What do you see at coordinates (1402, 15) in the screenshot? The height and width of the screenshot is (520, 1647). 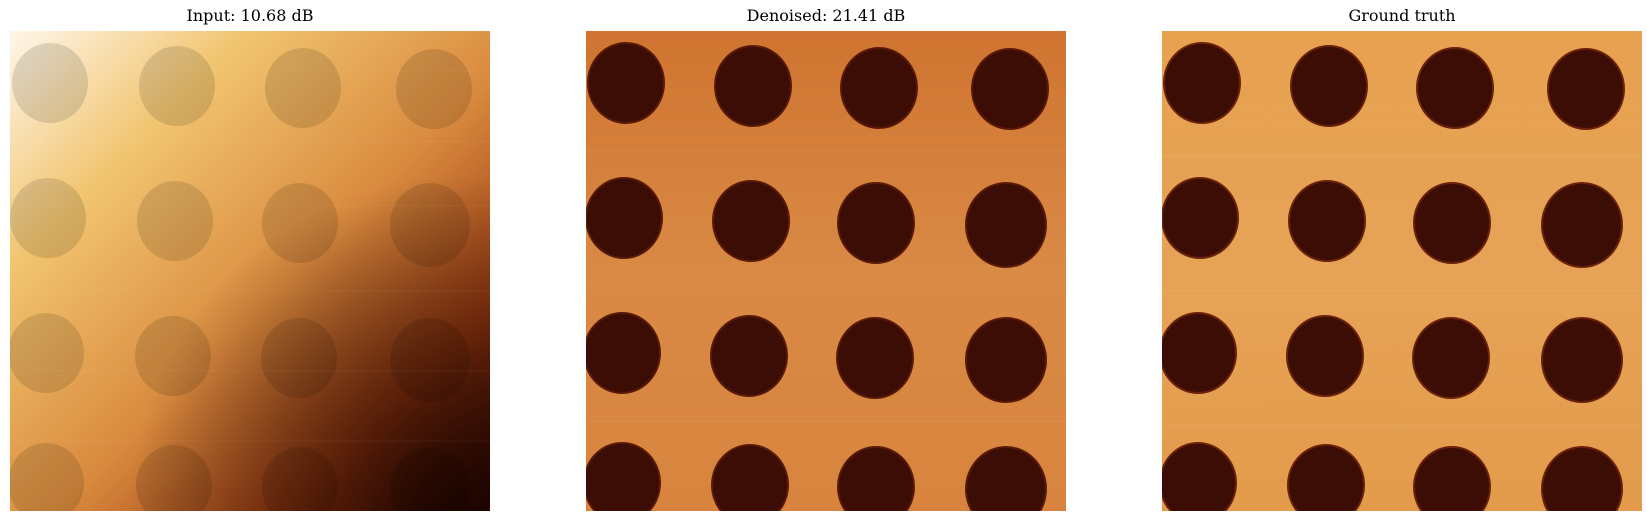 I see `panel-title-ground-truth: Ground truth` at bounding box center [1402, 15].